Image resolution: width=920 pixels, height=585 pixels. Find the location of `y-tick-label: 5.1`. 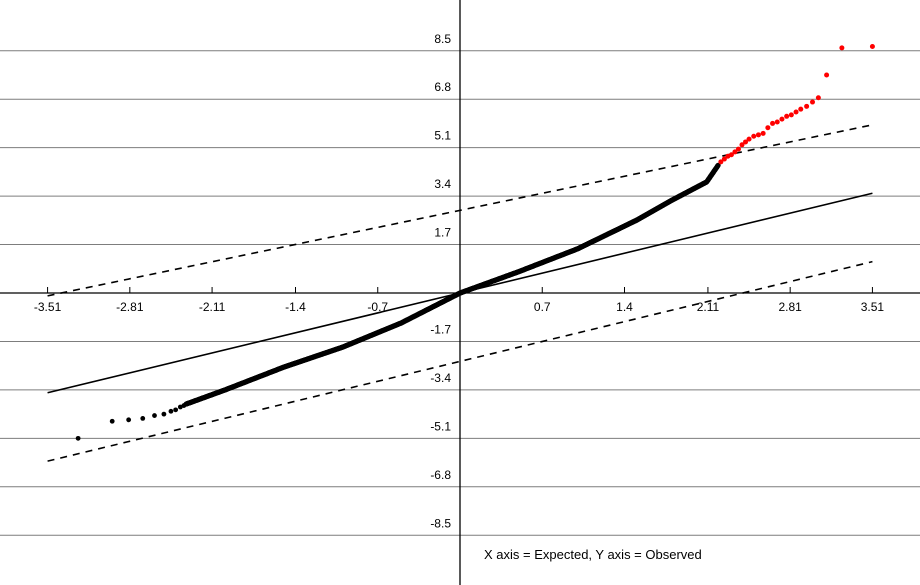

y-tick-label: 5.1 is located at coordinates (442, 136).